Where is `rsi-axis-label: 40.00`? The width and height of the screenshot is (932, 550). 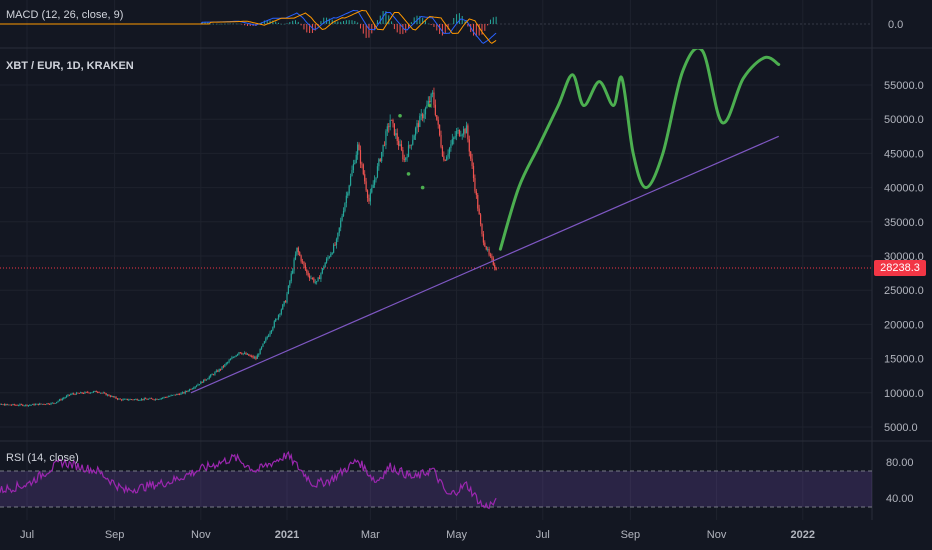
rsi-axis-label: 40.00 is located at coordinates (900, 499).